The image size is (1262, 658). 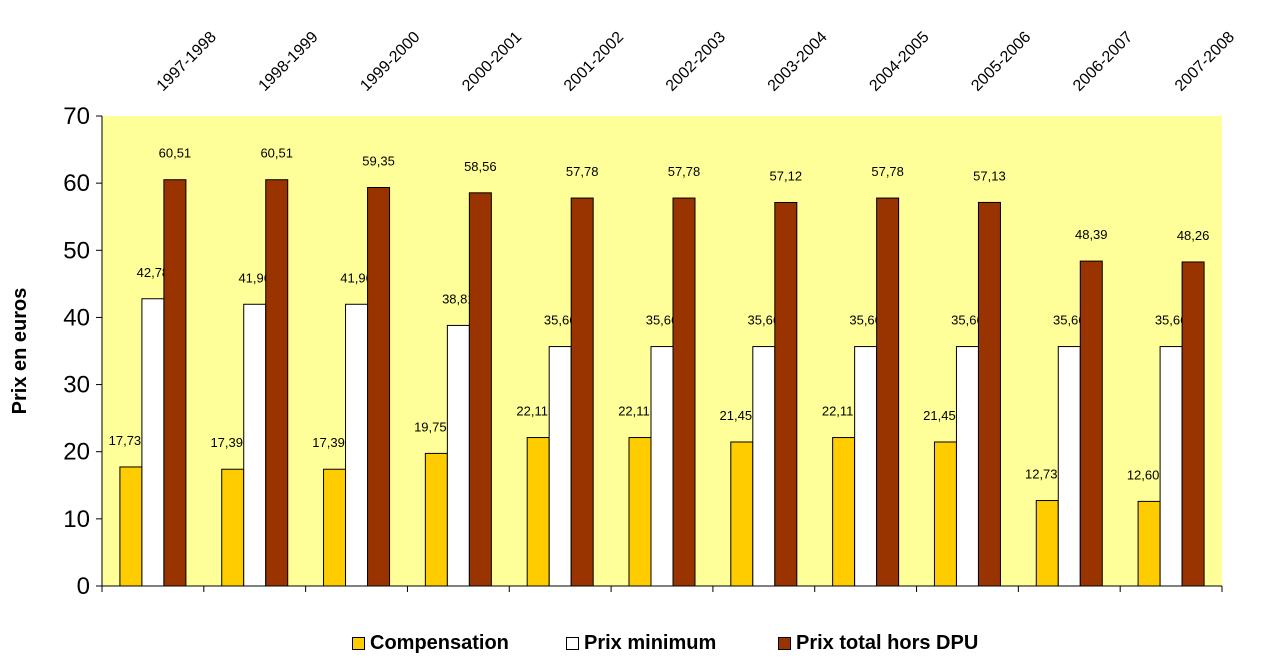 What do you see at coordinates (989, 175) in the screenshot?
I see `data-label: 57,13` at bounding box center [989, 175].